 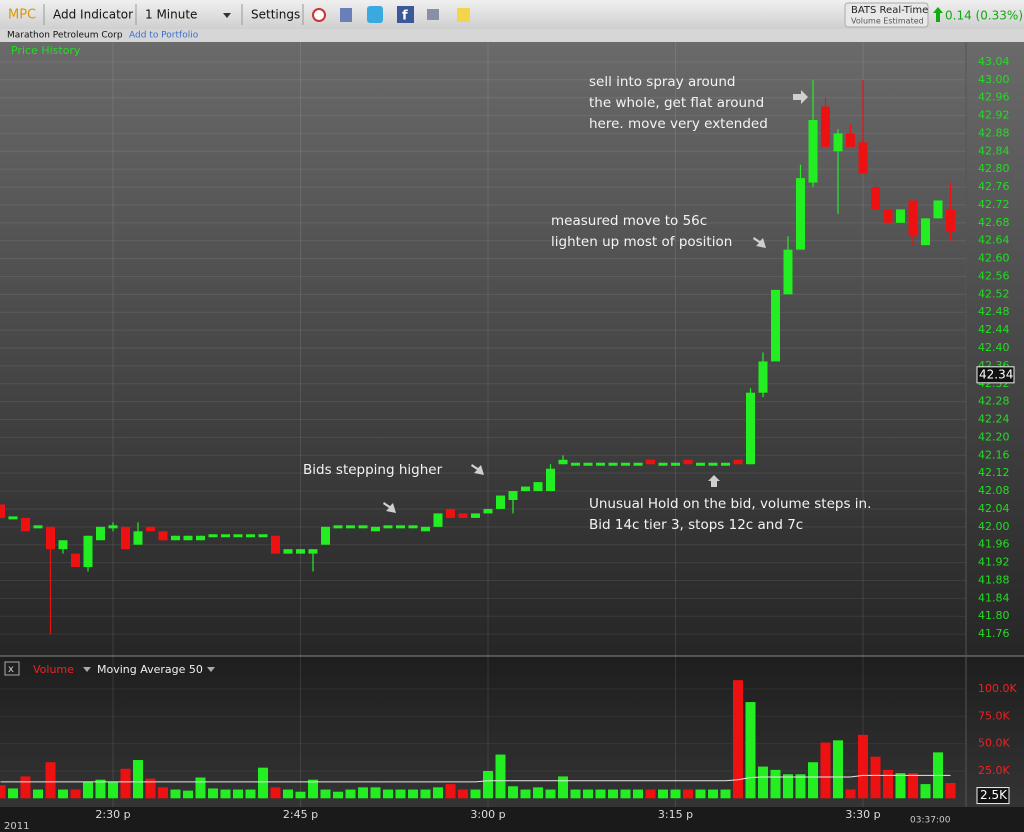 I want to click on indicator-legend: Moving Average 50, so click(x=150, y=669).